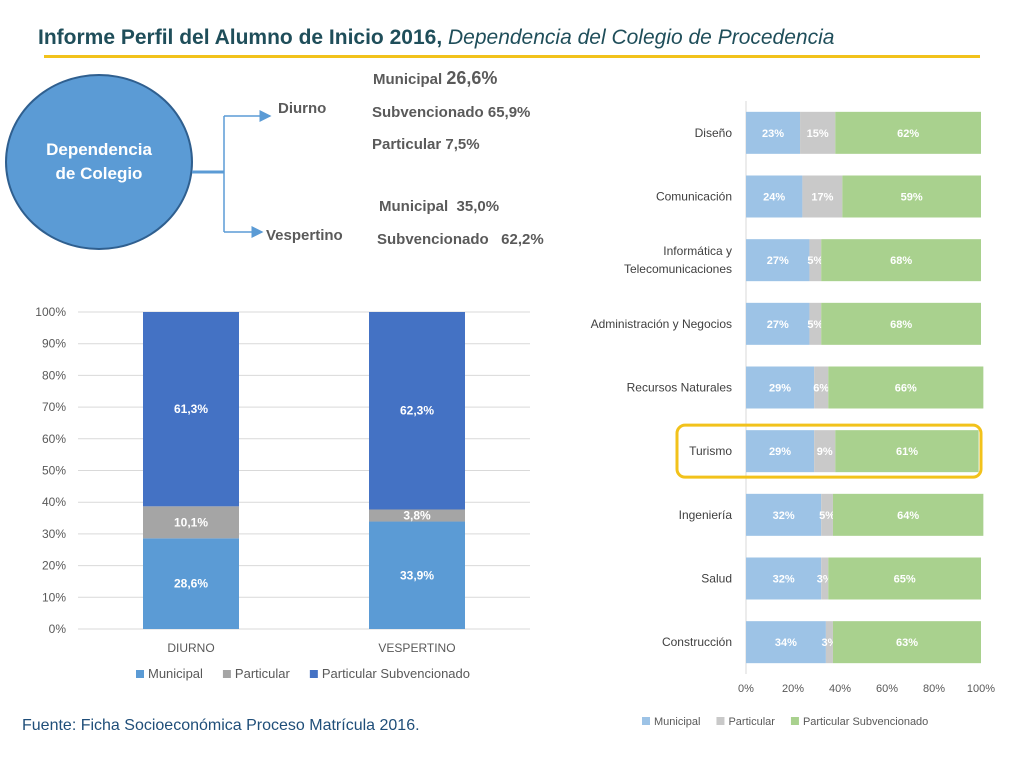 This screenshot has width=1024, height=768. What do you see at coordinates (706, 515) in the screenshot?
I see `category-label: Ingeniería` at bounding box center [706, 515].